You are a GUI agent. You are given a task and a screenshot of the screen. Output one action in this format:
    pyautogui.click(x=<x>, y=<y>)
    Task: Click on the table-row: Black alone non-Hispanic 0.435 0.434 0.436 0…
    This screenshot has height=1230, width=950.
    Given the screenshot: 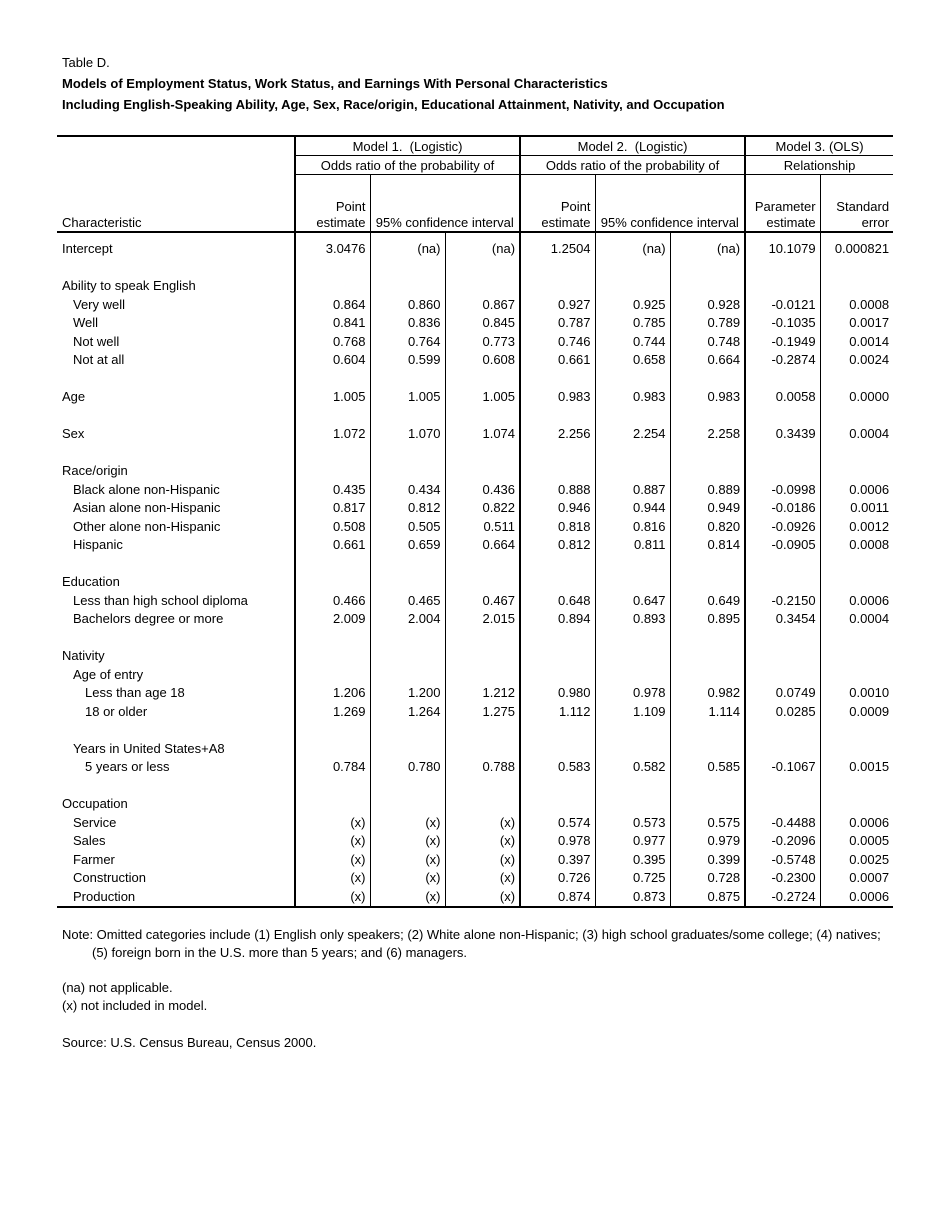 What is the action you would take?
    pyautogui.click(x=475, y=489)
    